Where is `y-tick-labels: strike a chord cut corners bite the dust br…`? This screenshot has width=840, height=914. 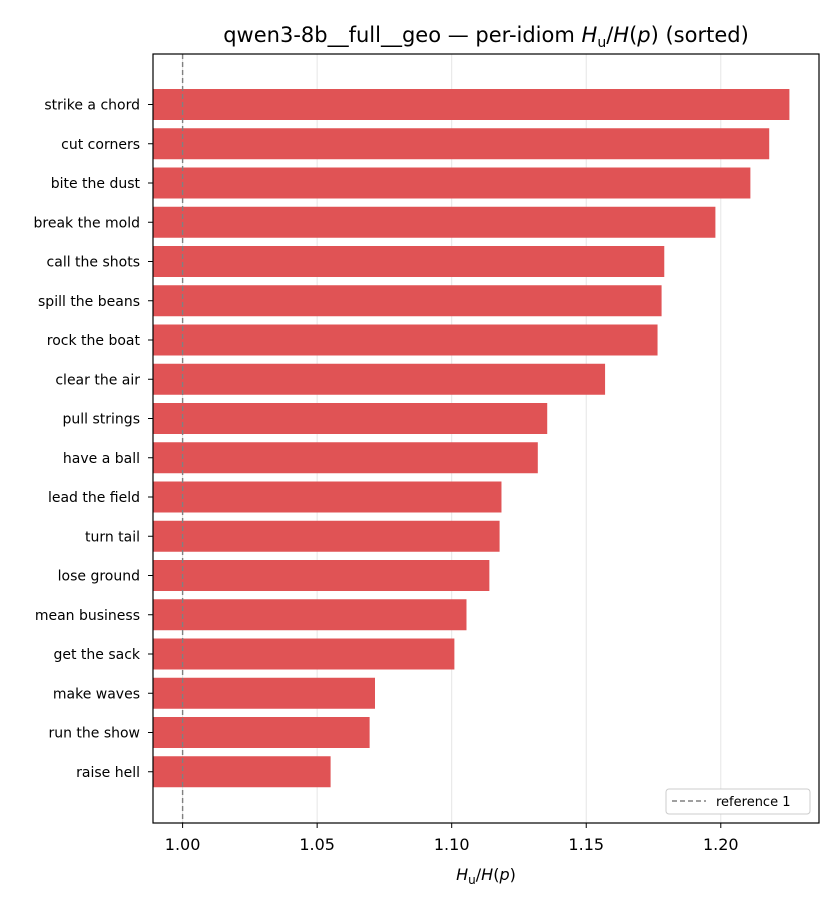 y-tick-labels: strike a chord cut corners bite the dust br… is located at coordinates (93, 439).